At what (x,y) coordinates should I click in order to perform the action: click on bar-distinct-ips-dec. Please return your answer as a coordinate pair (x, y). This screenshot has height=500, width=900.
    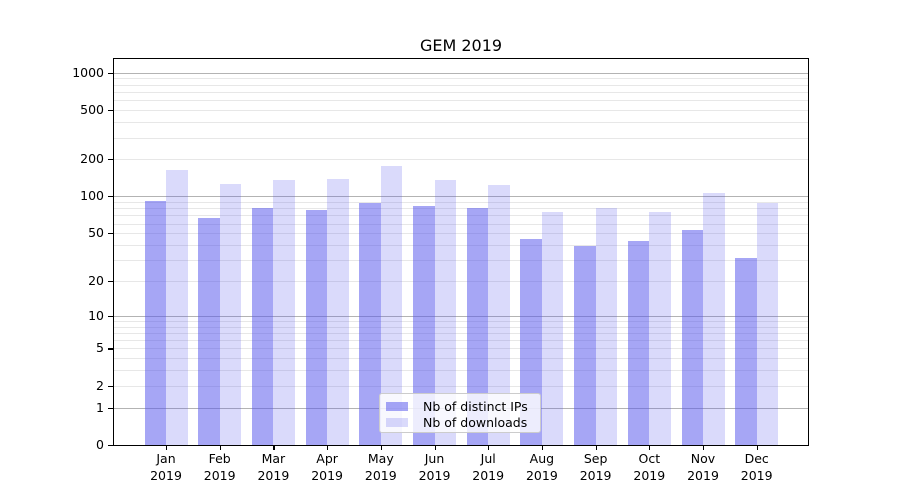
    Looking at the image, I should click on (746, 351).